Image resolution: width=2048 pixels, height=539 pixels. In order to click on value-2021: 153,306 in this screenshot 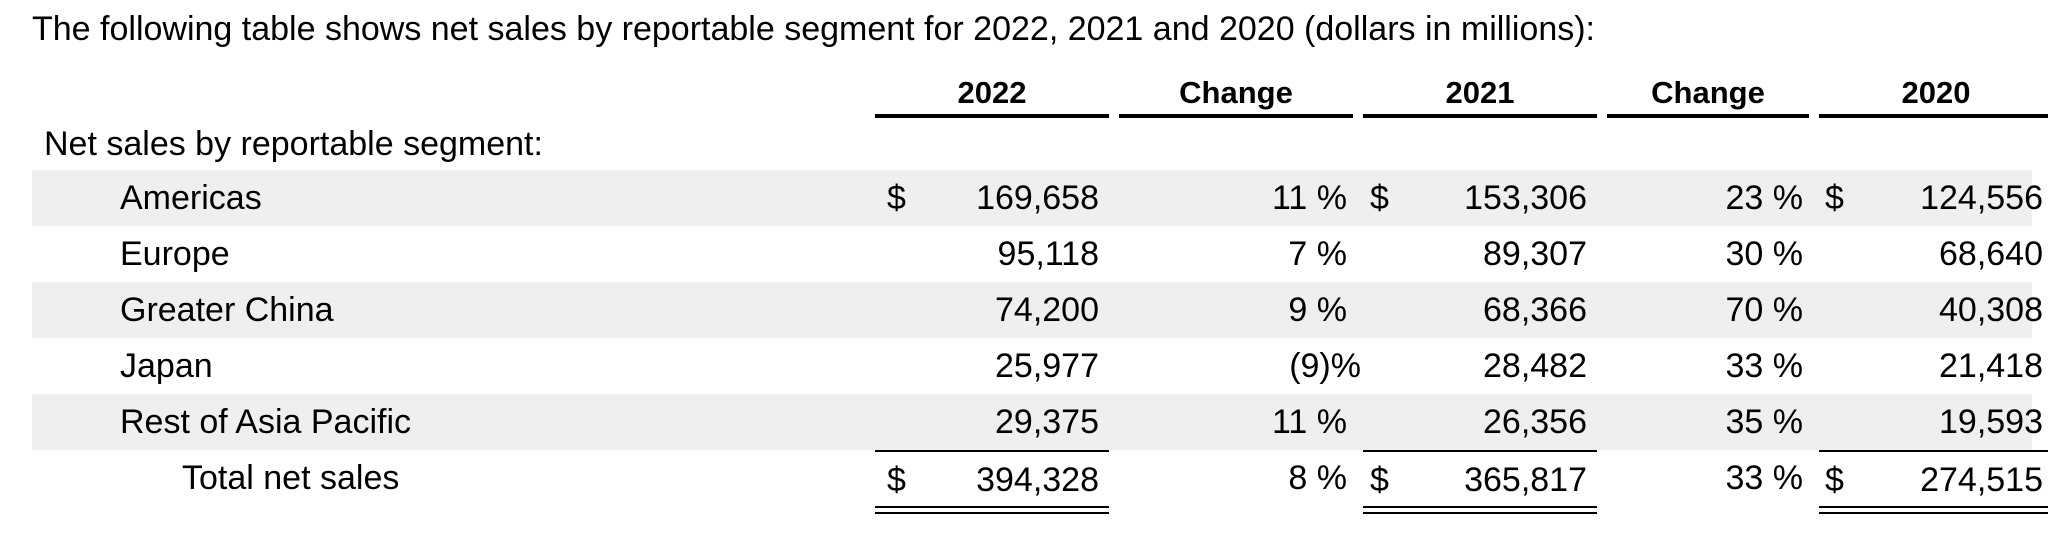, I will do `click(1525, 198)`.